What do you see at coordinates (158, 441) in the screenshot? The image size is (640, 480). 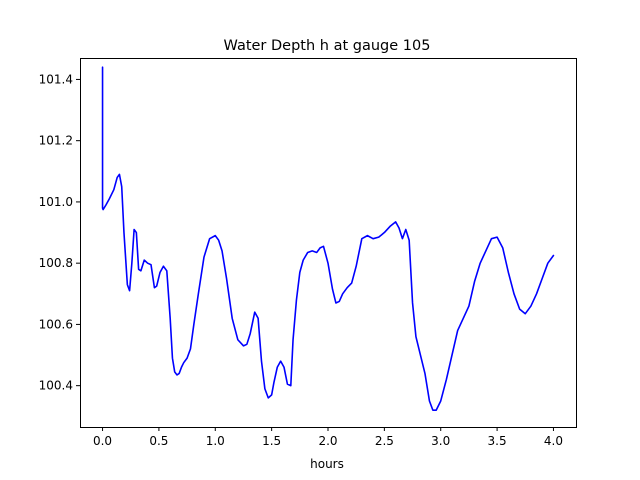 I see `x-tick-label: 0.5` at bounding box center [158, 441].